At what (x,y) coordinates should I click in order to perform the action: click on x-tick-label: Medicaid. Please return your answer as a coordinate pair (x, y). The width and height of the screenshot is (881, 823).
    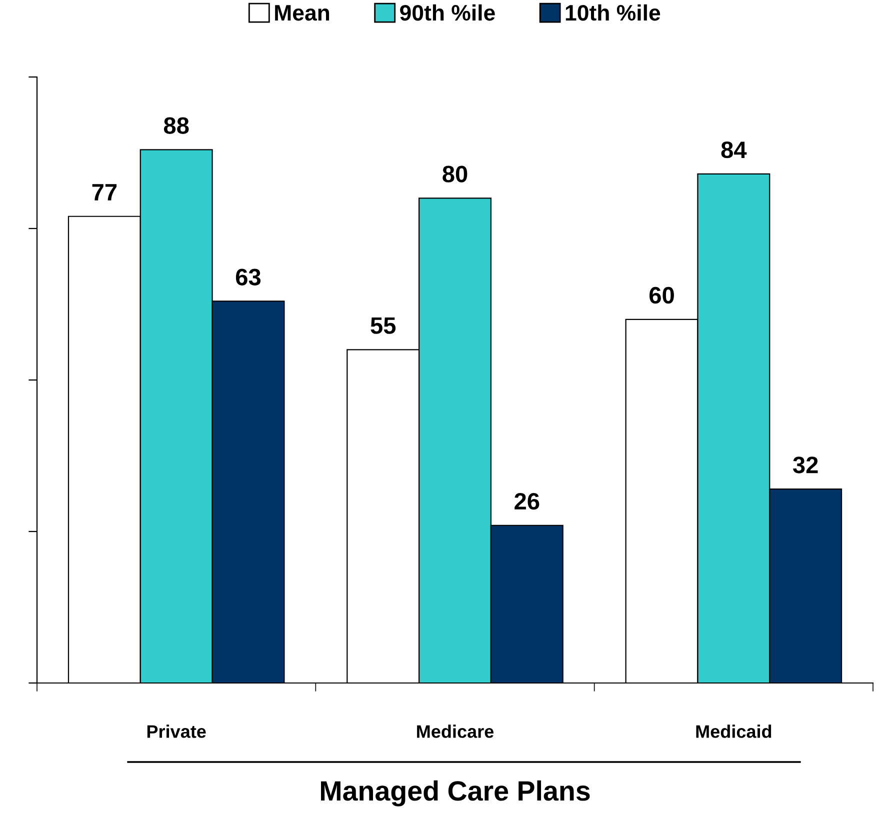
    Looking at the image, I should click on (734, 731).